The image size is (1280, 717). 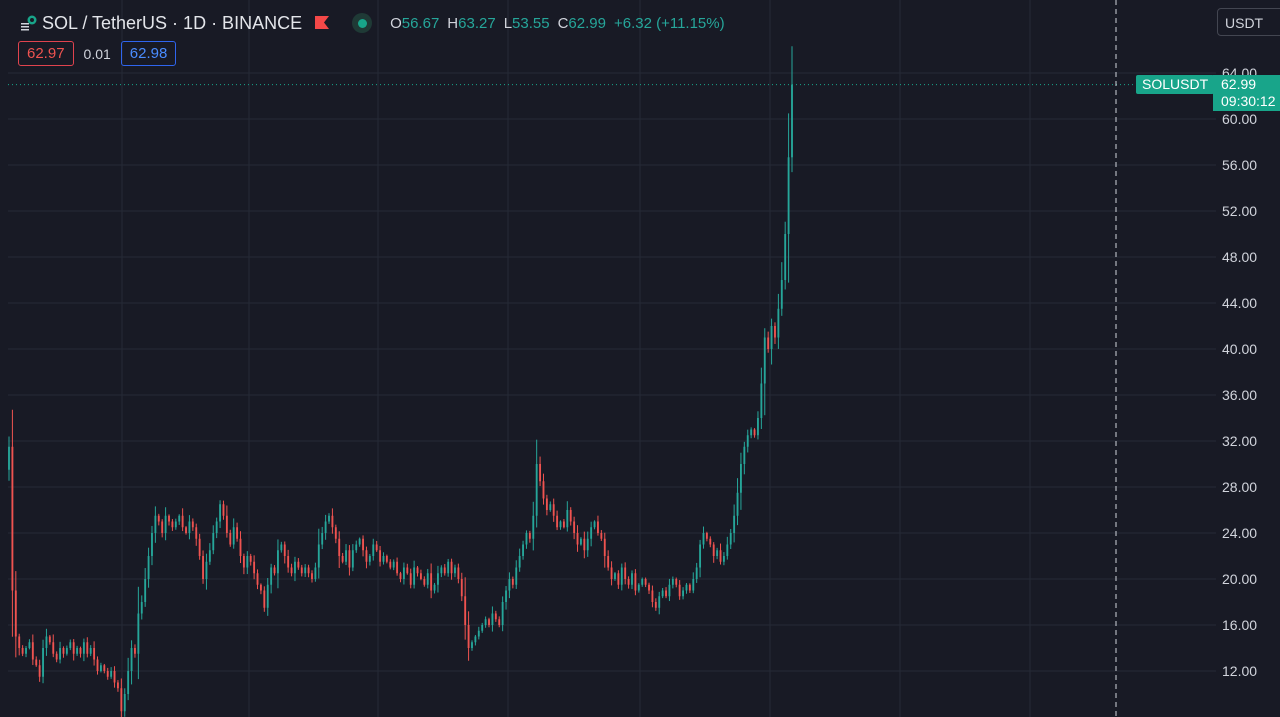 What do you see at coordinates (322, 23) in the screenshot?
I see `flag-icon` at bounding box center [322, 23].